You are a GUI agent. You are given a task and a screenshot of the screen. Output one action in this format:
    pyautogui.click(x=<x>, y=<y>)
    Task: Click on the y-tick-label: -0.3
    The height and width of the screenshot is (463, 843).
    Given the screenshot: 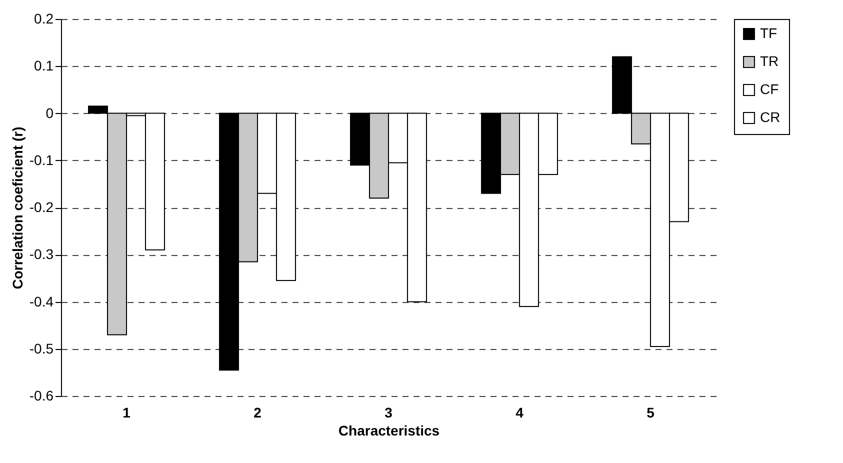 What is the action you would take?
    pyautogui.click(x=41, y=254)
    